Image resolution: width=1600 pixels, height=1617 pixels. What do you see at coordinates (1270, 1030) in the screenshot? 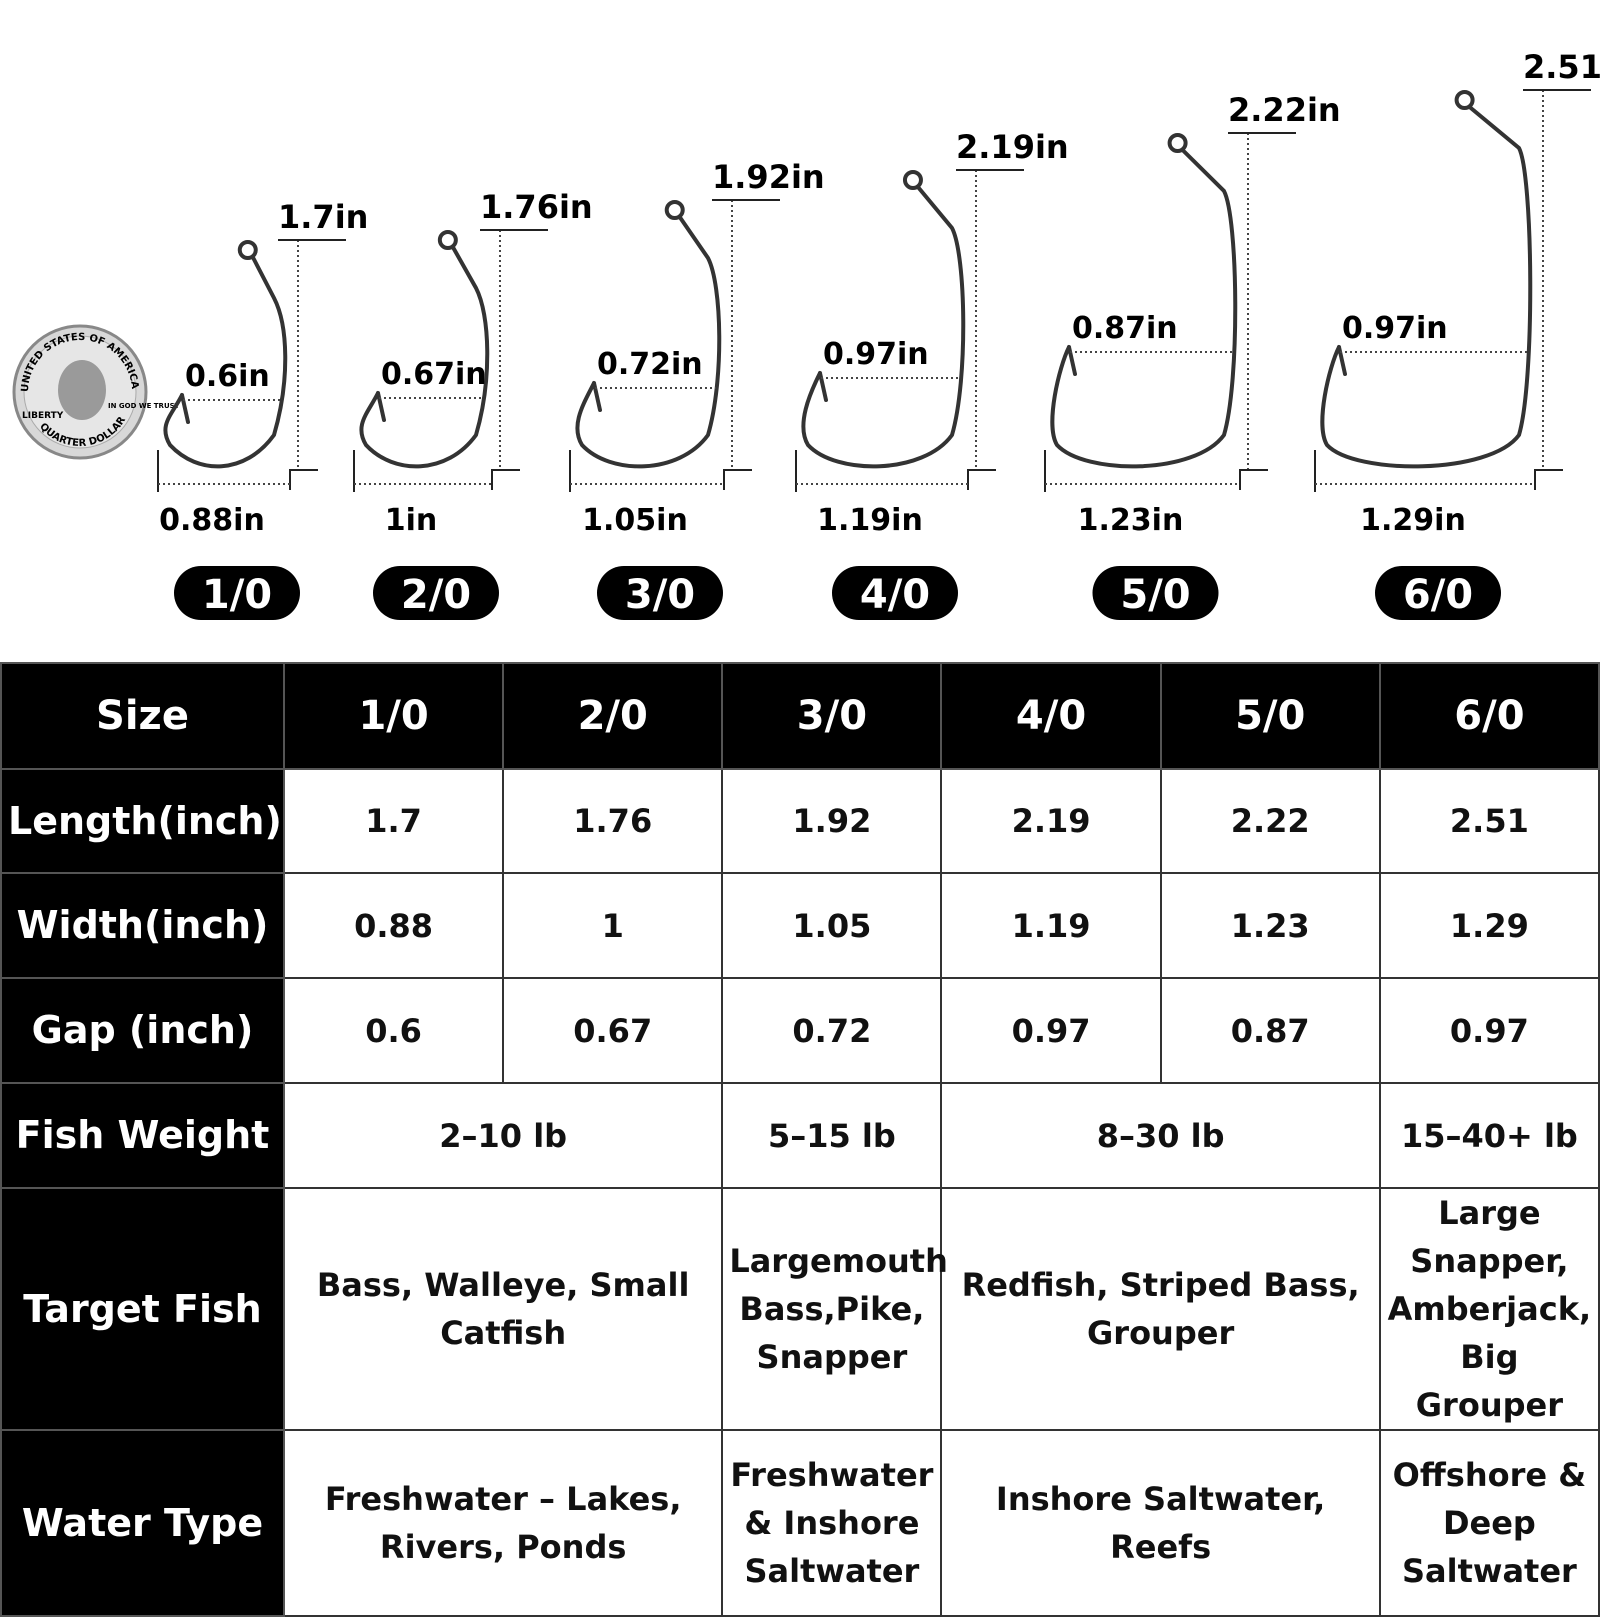
I see `table-cell: 0.87` at bounding box center [1270, 1030].